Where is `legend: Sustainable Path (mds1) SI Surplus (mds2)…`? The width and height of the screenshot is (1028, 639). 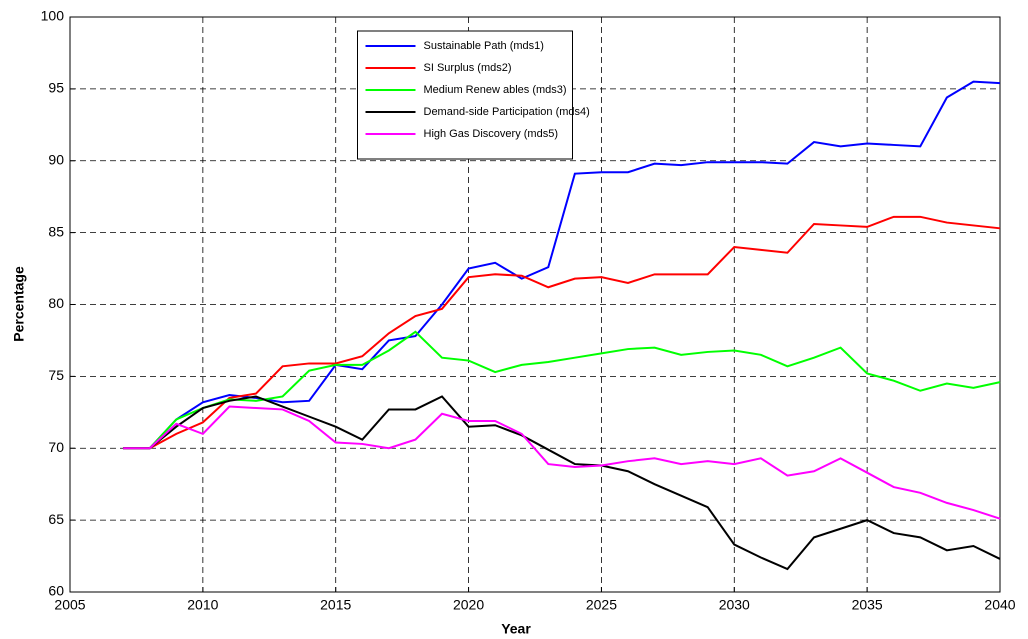
legend: Sustainable Path (mds1) SI Surplus (mds2)… is located at coordinates (473, 95).